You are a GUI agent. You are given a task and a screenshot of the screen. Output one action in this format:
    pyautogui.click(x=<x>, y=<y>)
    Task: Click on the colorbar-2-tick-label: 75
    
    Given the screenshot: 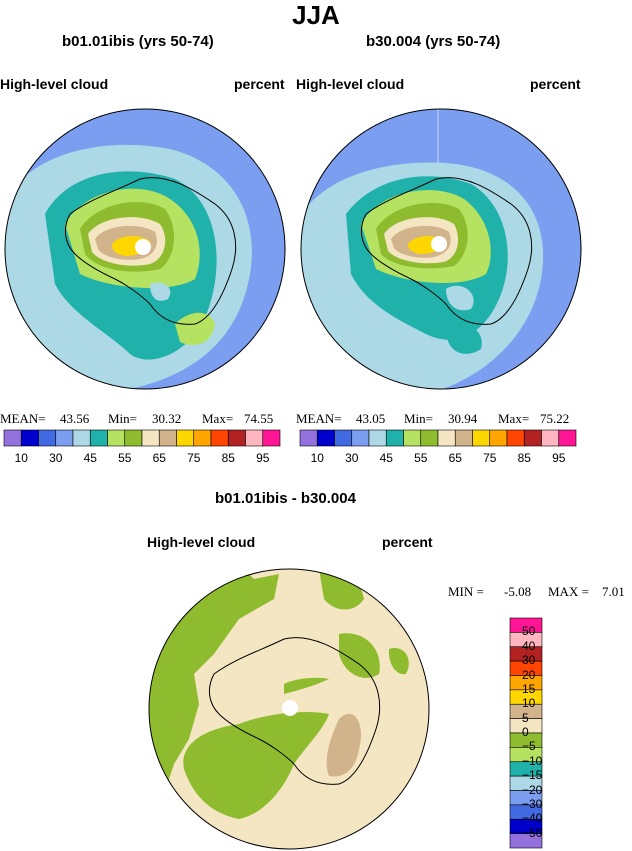 What is the action you would take?
    pyautogui.click(x=490, y=458)
    